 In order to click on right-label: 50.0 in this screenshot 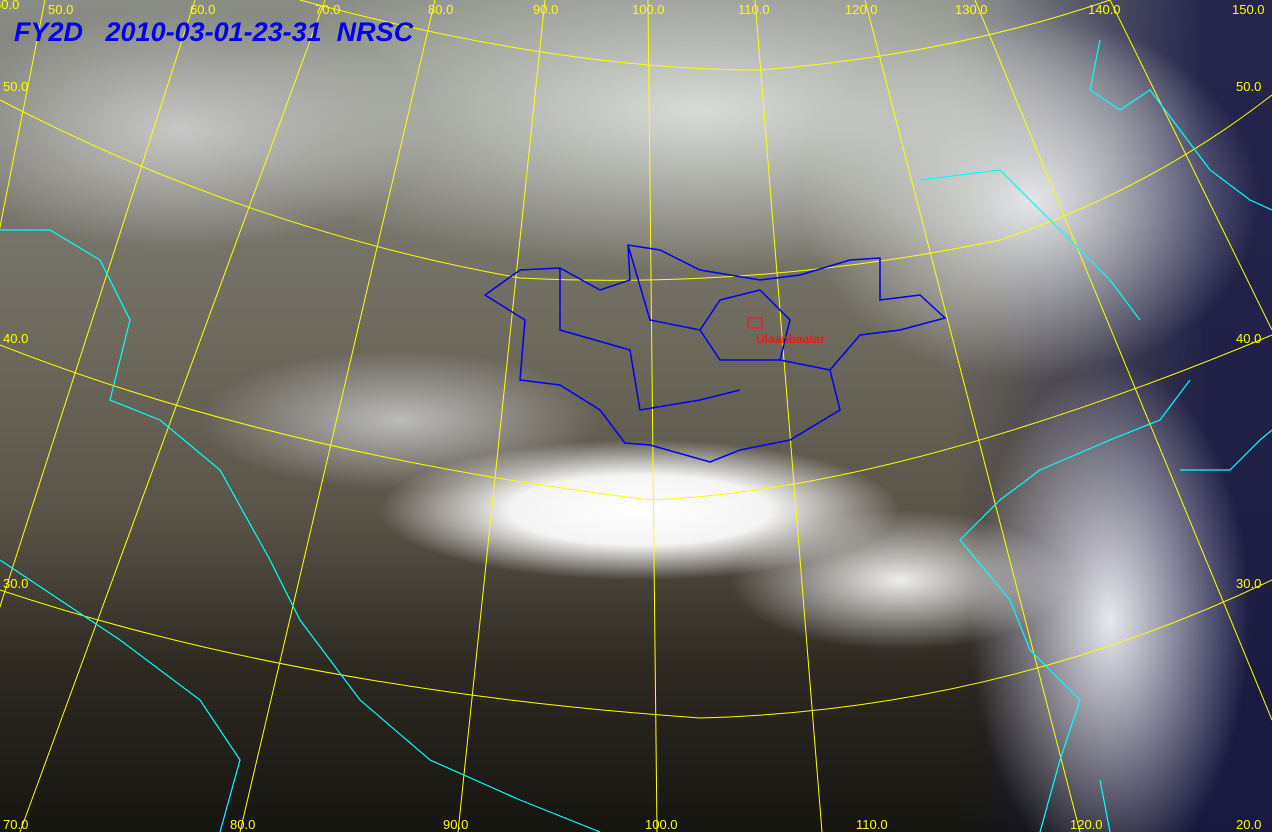, I will do `click(1249, 86)`.